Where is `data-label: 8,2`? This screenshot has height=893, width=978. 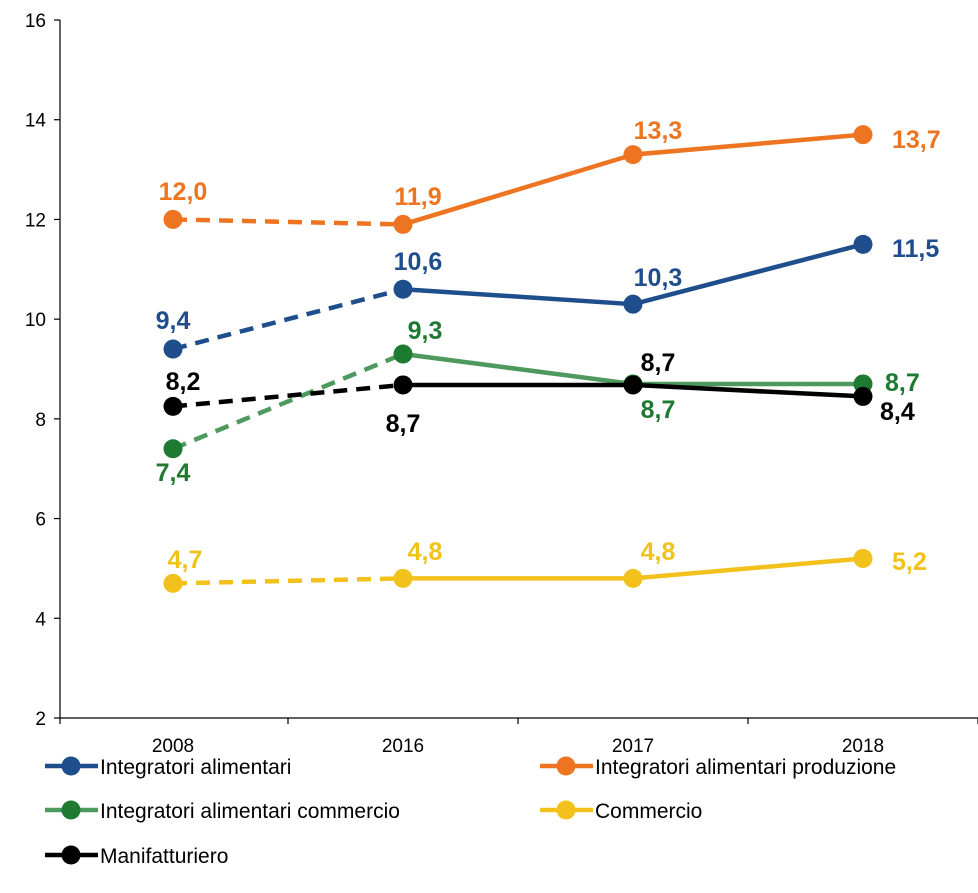 data-label: 8,2 is located at coordinates (183, 382).